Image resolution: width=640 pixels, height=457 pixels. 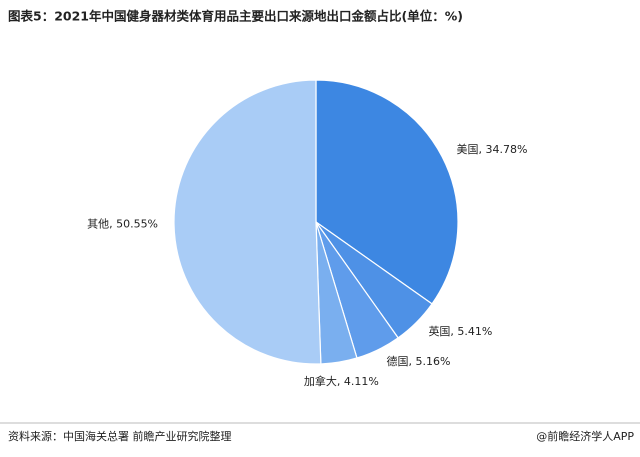 I want to click on data-label: 德国, 5.16%, so click(x=418, y=361).